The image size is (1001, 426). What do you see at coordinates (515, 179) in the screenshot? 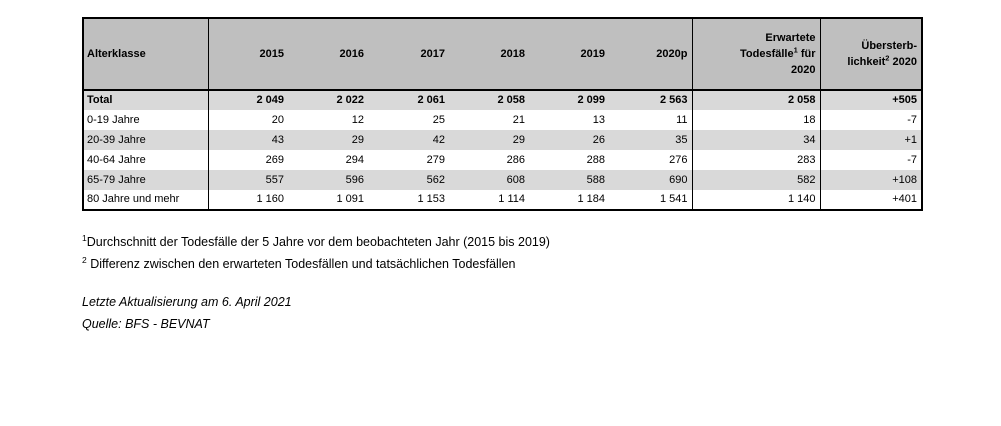
I see `cell: 608` at bounding box center [515, 179].